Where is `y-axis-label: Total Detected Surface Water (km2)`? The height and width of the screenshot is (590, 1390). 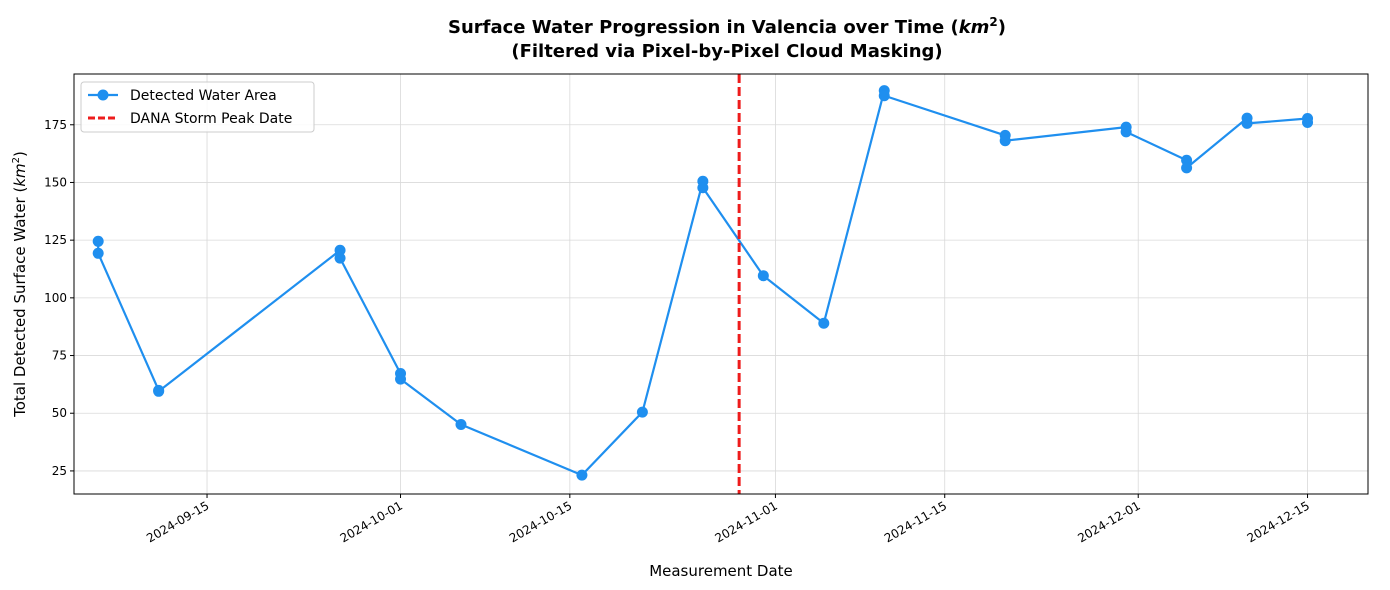 y-axis-label: Total Detected Surface Water (km2) is located at coordinates (20, 284).